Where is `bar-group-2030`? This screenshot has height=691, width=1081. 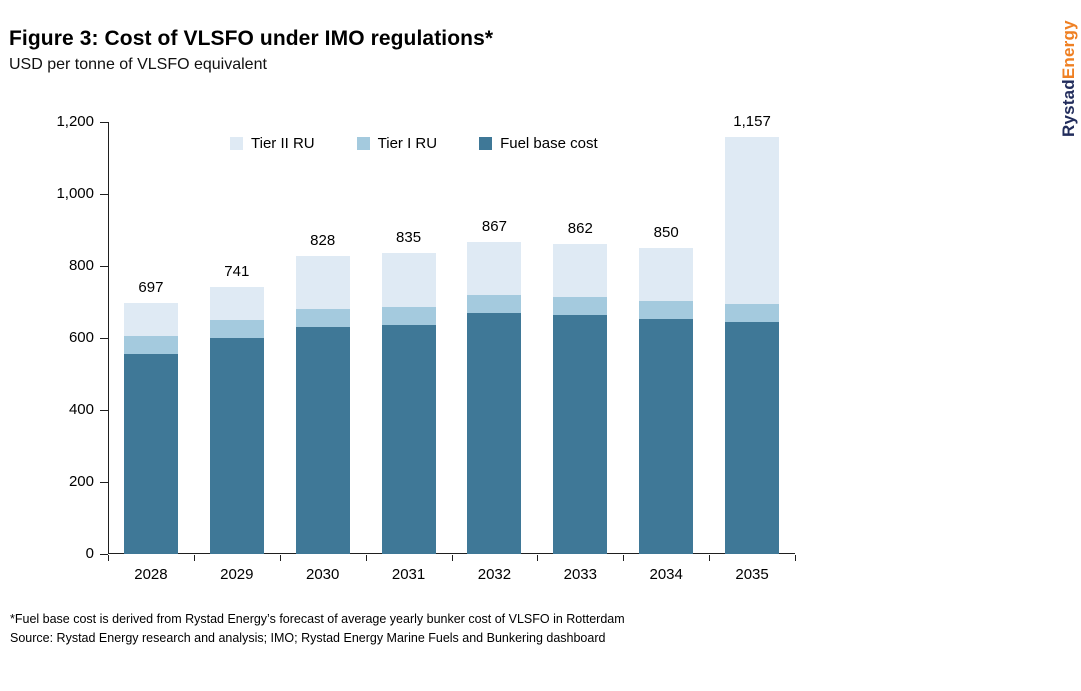
bar-group-2030 is located at coordinates (322, 404).